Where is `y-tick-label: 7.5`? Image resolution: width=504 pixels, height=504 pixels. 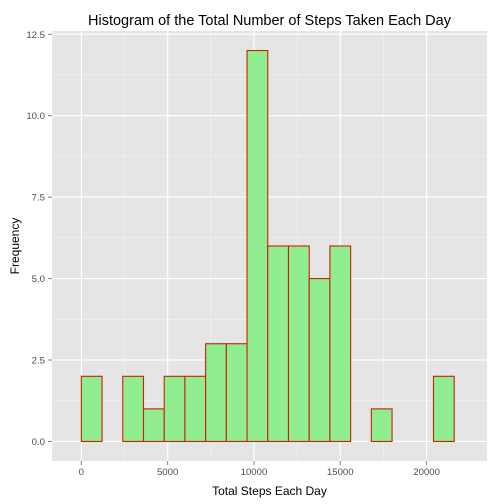 y-tick-label: 7.5 is located at coordinates (38, 198).